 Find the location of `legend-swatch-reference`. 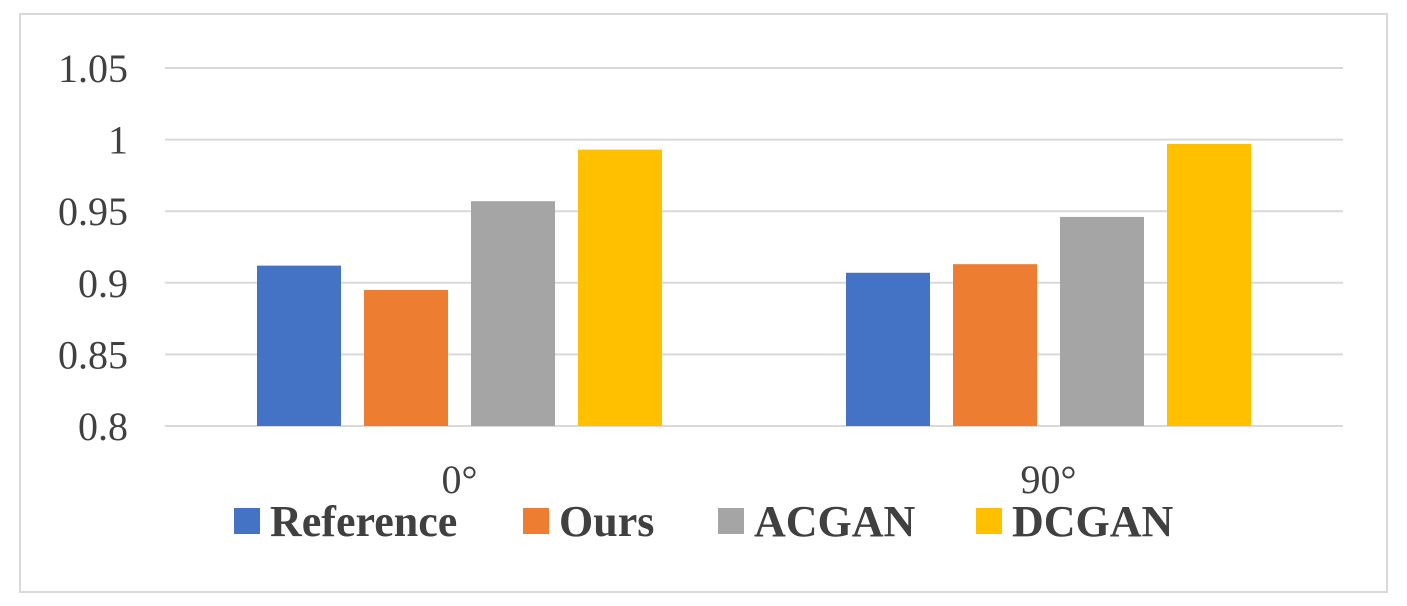

legend-swatch-reference is located at coordinates (247, 521).